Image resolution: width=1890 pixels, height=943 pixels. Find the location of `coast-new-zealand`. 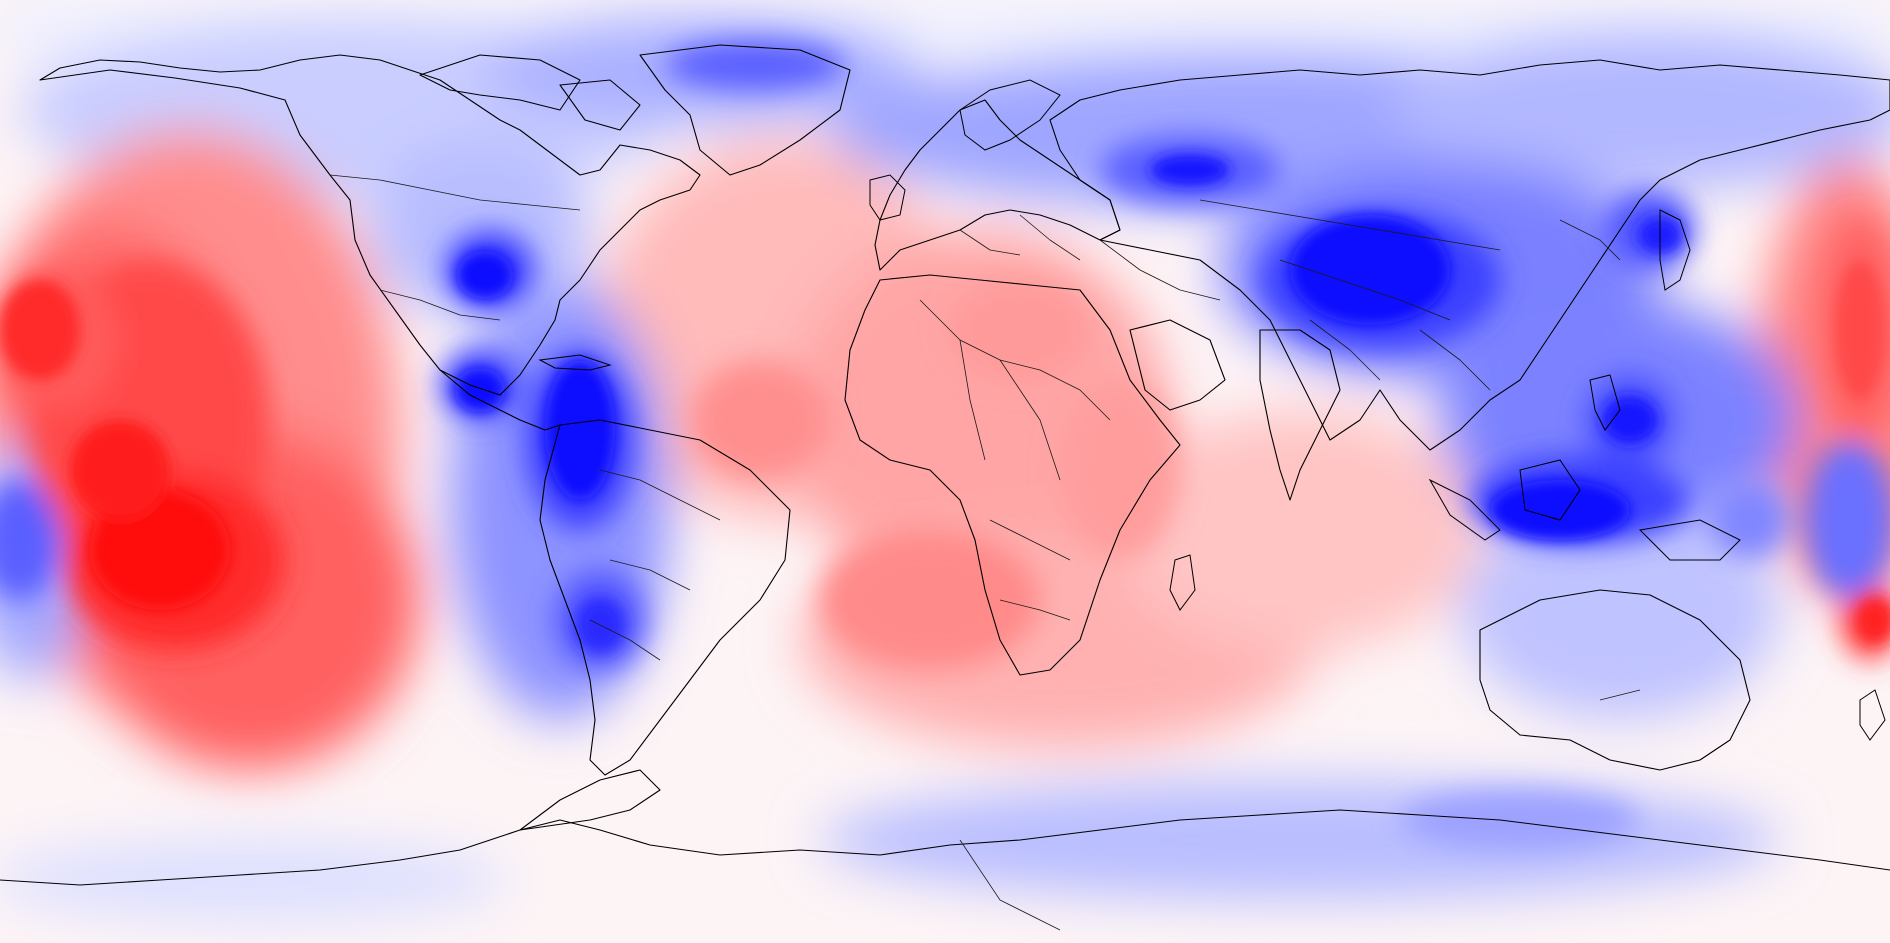

coast-new-zealand is located at coordinates (1872, 715).